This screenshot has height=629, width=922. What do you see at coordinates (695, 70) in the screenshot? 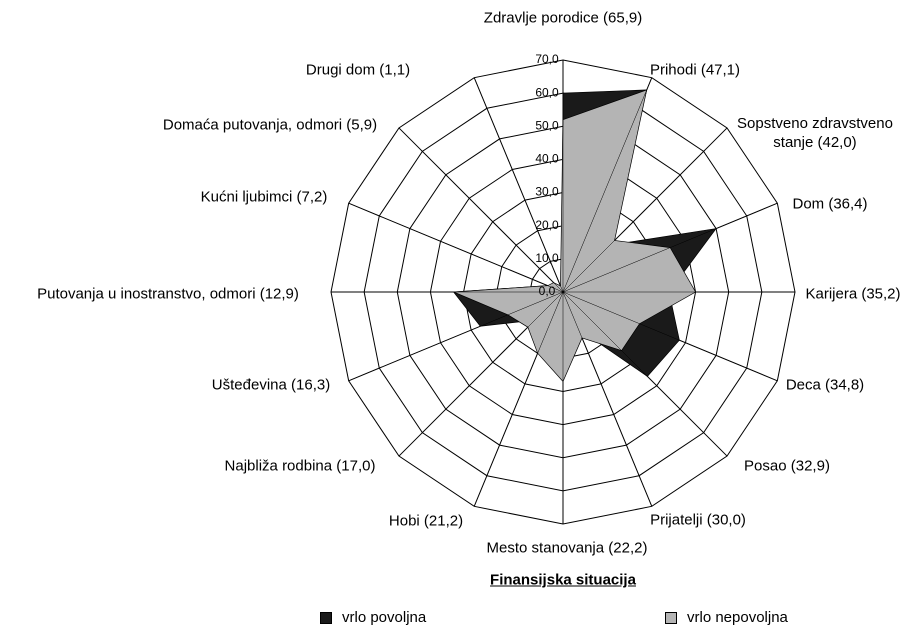
I see `category-label: Prihodi (47,1)` at bounding box center [695, 70].